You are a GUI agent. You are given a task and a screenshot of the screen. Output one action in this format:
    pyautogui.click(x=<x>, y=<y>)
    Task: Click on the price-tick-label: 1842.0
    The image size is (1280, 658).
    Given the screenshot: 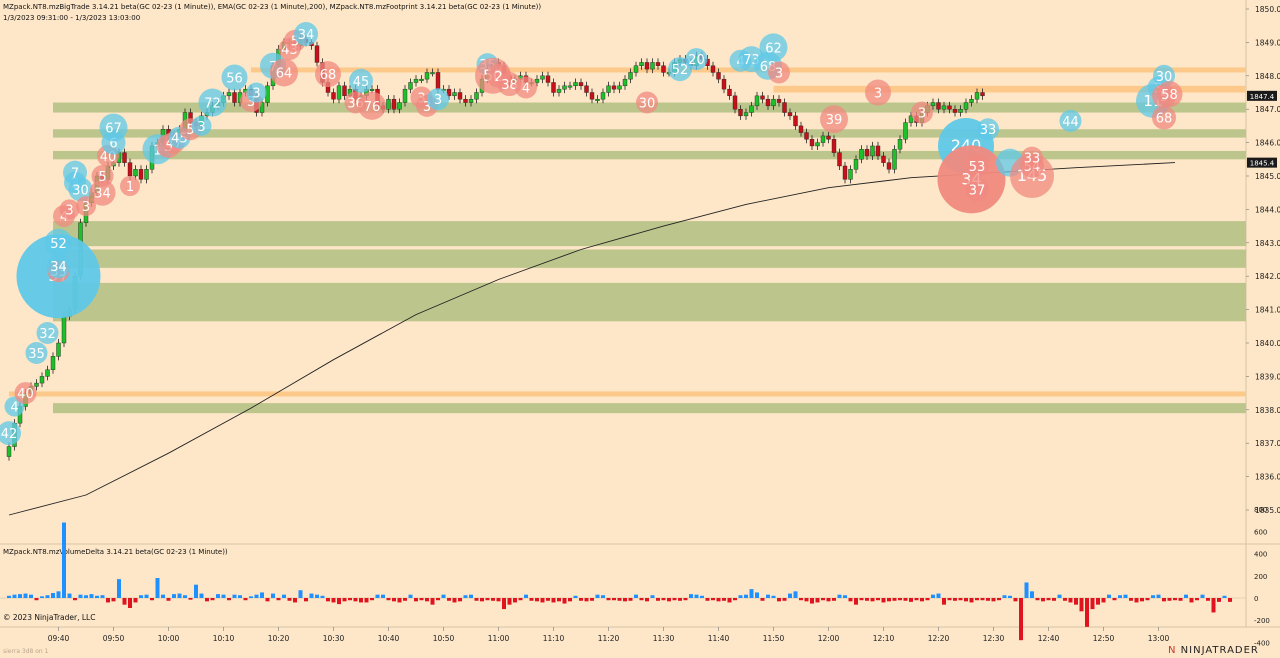 What is the action you would take?
    pyautogui.click(x=1267, y=276)
    